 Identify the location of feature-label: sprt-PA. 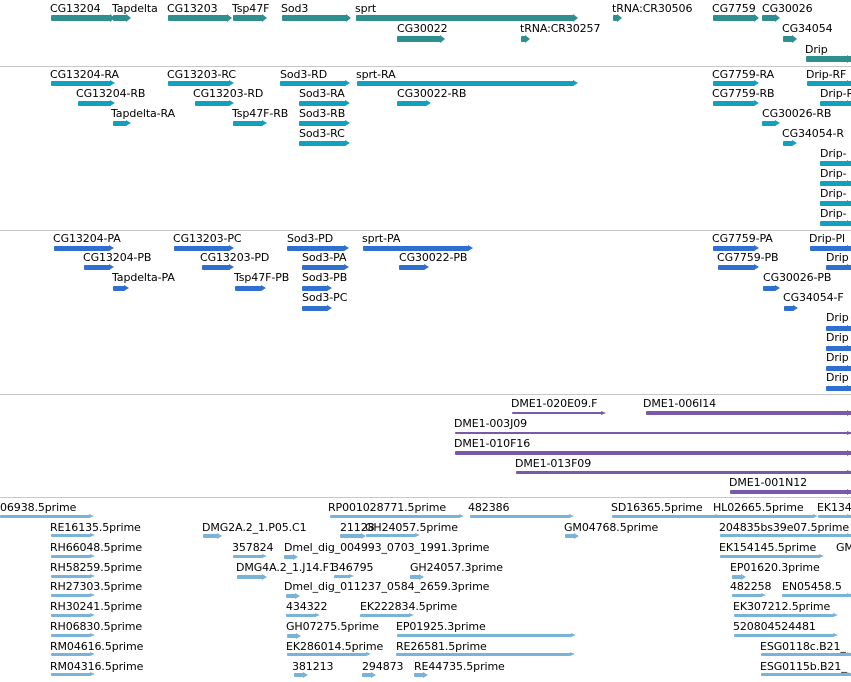
(381, 238).